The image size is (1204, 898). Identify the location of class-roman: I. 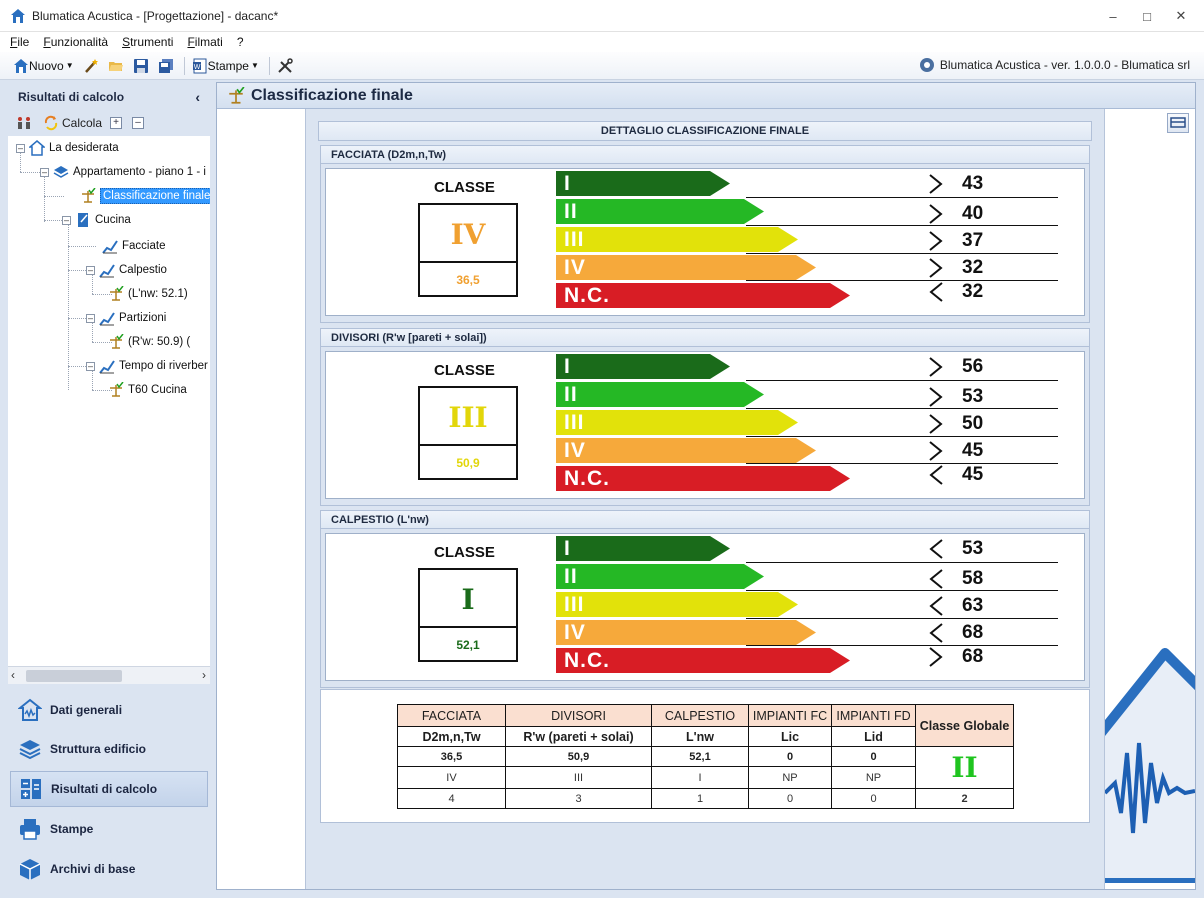
(468, 599).